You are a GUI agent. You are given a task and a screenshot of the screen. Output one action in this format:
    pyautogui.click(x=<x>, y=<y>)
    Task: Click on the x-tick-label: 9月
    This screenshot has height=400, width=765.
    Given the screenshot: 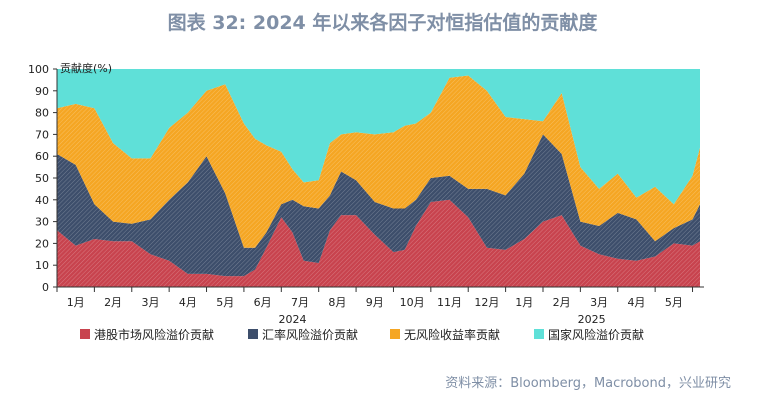 What is the action you would take?
    pyautogui.click(x=375, y=302)
    